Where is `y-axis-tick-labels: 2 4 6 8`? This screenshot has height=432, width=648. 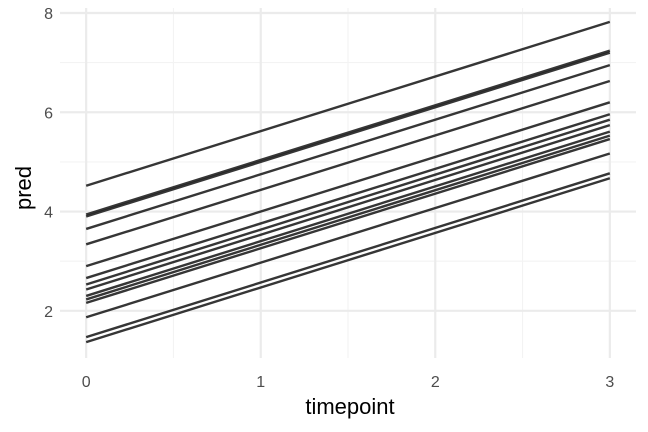
y-axis-tick-labels: 2 4 6 8 is located at coordinates (48, 163).